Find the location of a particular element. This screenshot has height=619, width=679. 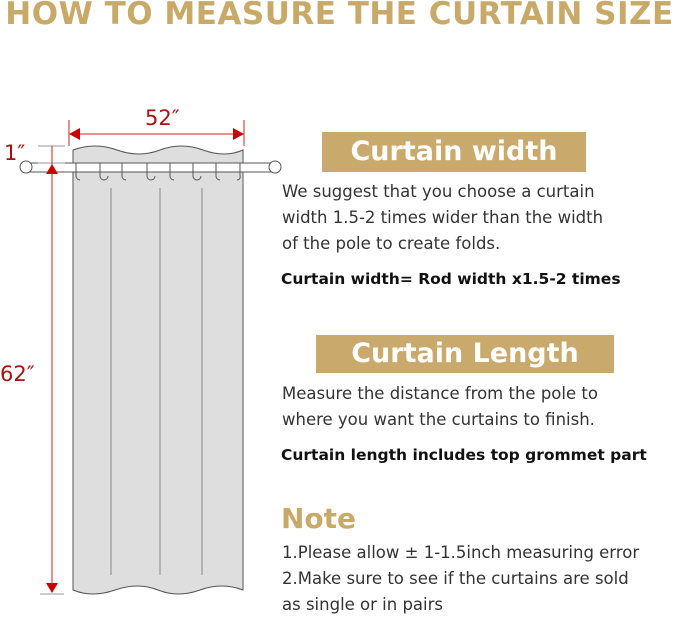

width-text-line: We suggest that you choose a curtain is located at coordinates (438, 191).